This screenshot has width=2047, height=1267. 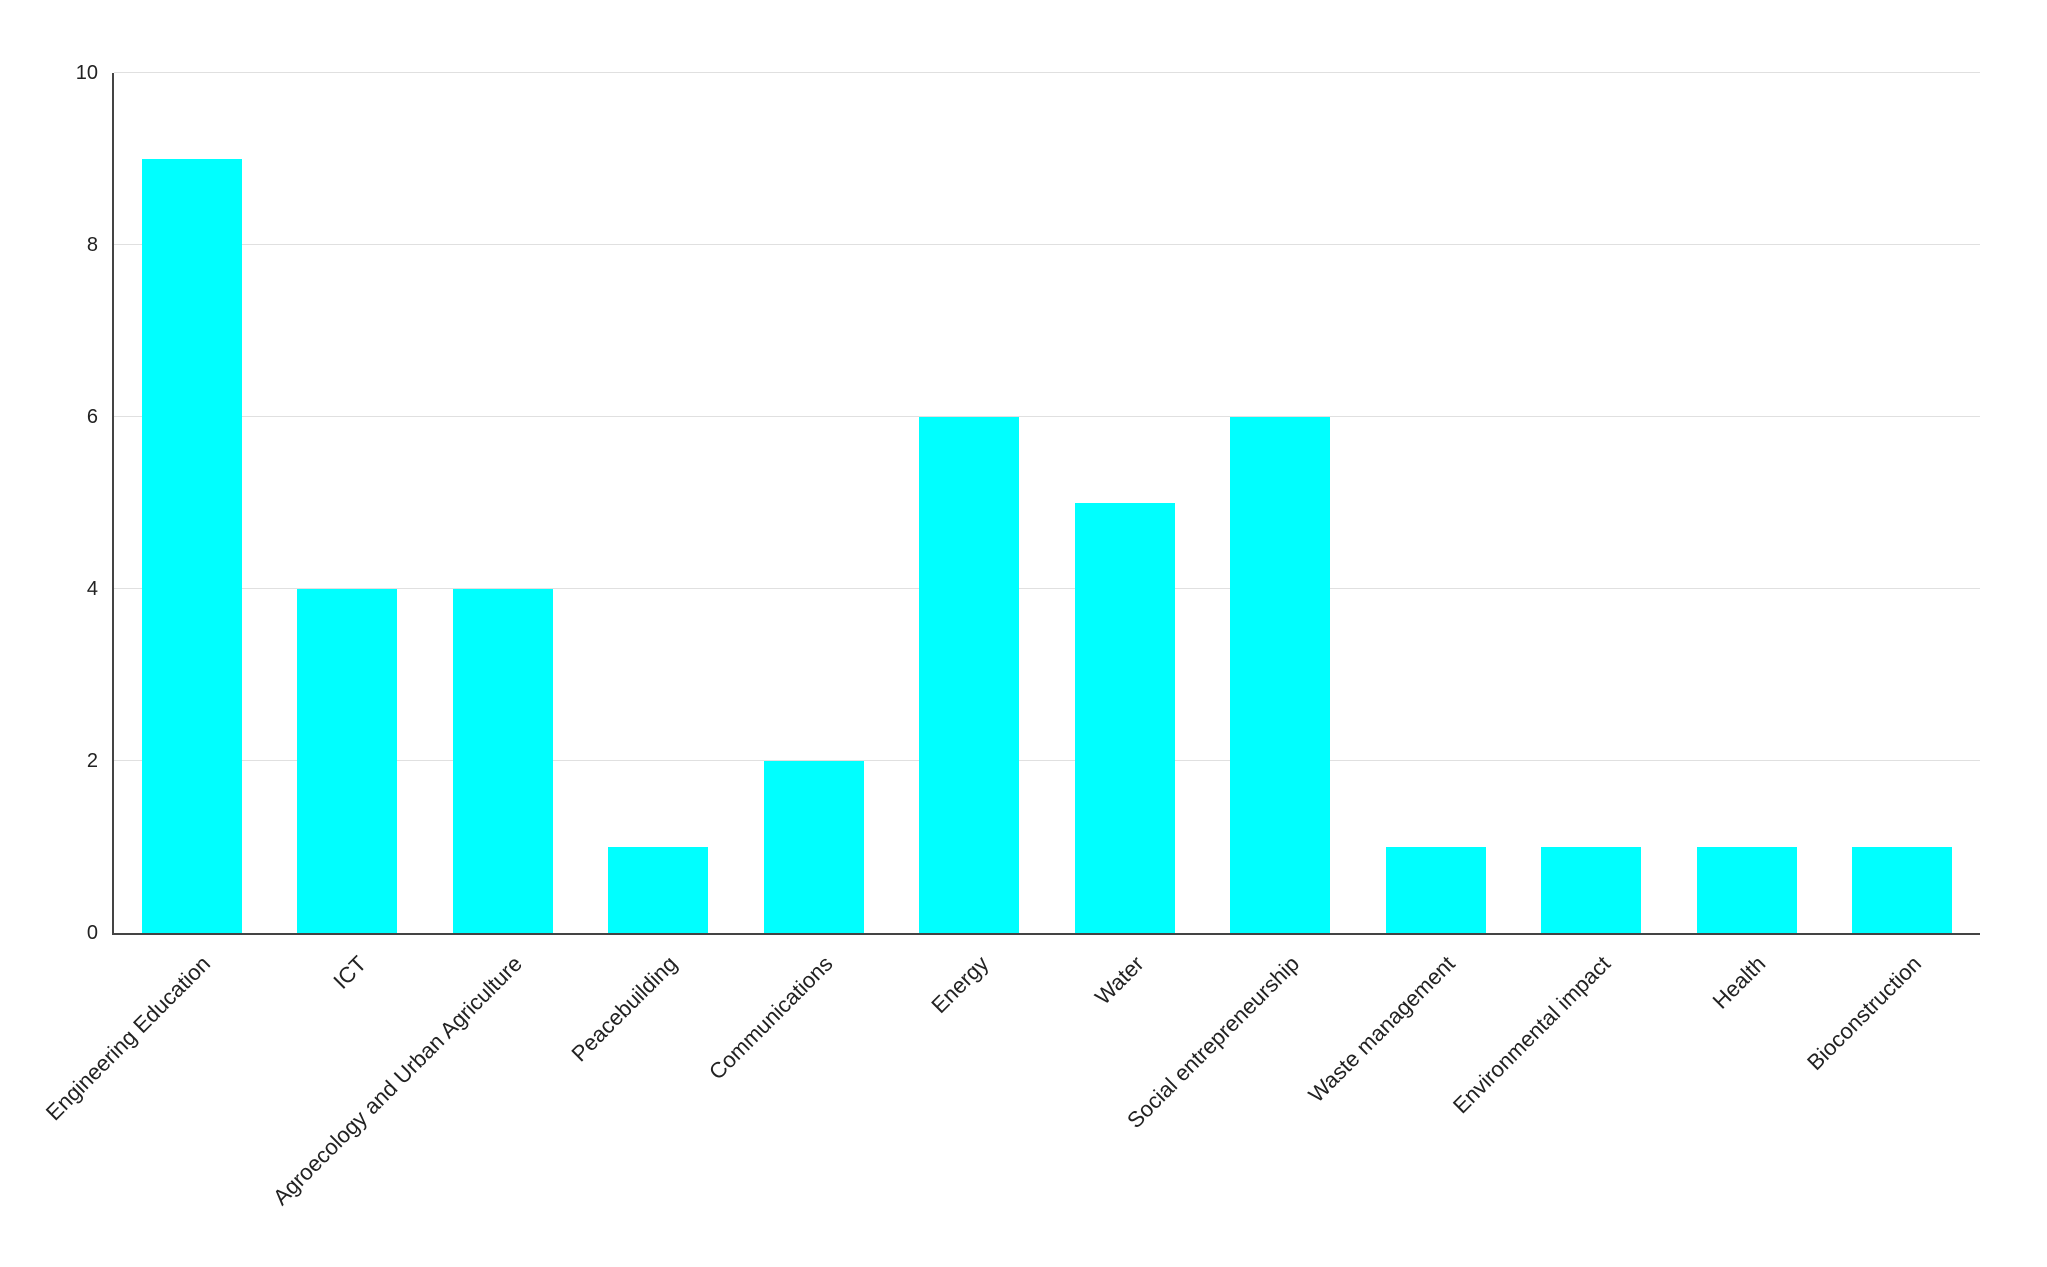 What do you see at coordinates (92, 933) in the screenshot?
I see `y-axis-tick-label: 0` at bounding box center [92, 933].